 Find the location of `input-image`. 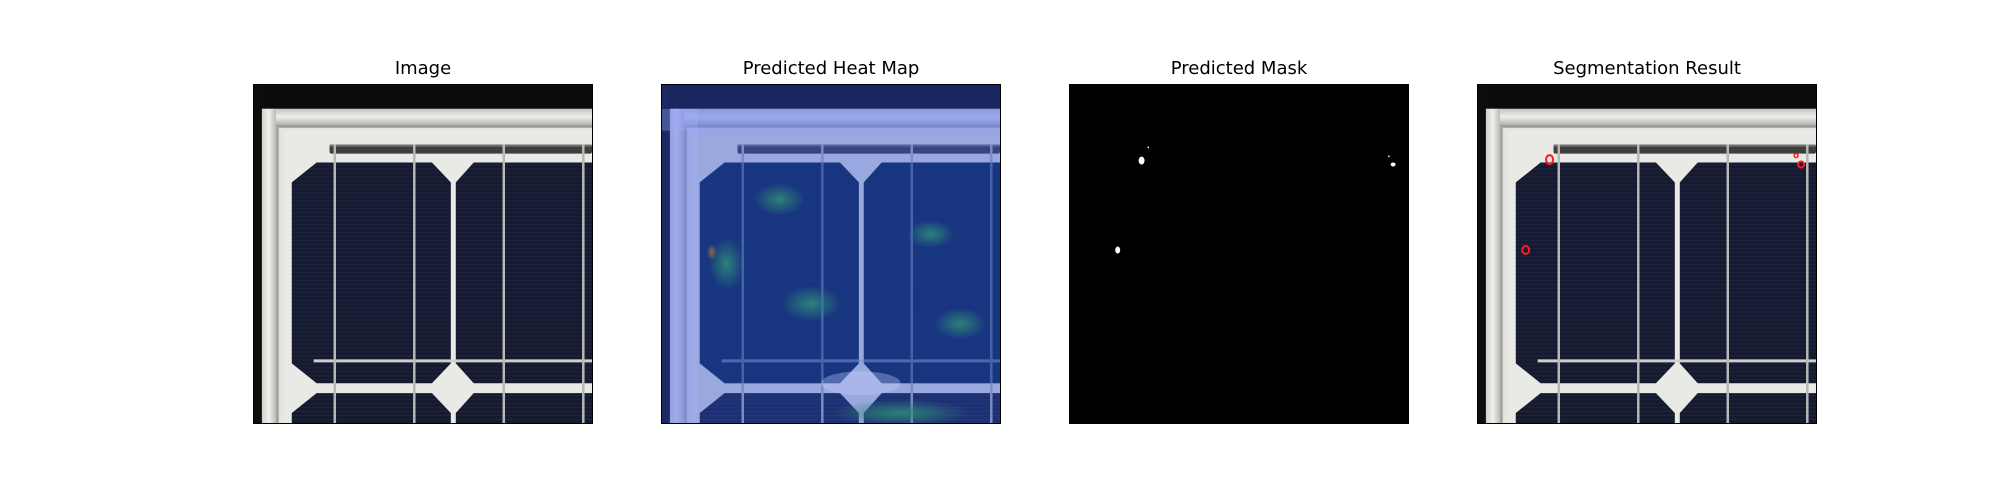

input-image is located at coordinates (423, 254).